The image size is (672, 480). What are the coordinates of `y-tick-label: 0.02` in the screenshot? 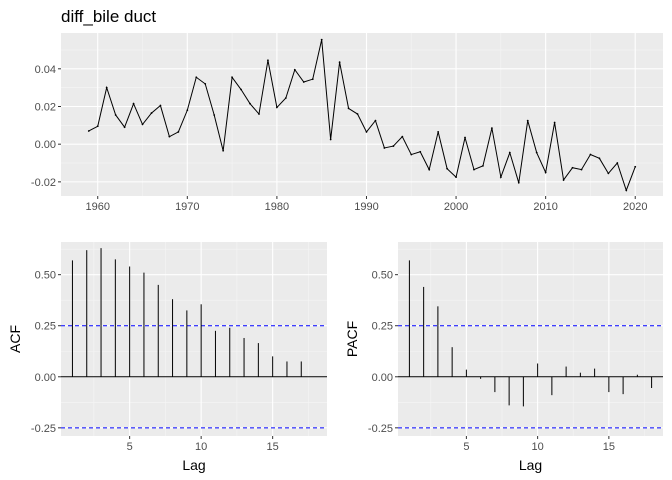 It's located at (45, 107).